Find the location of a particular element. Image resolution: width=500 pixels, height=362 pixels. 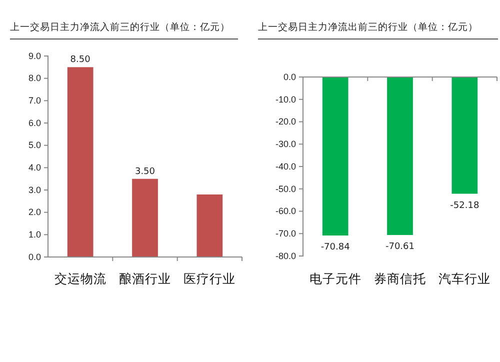

y-tick-label: 7.0 is located at coordinates (34, 101).